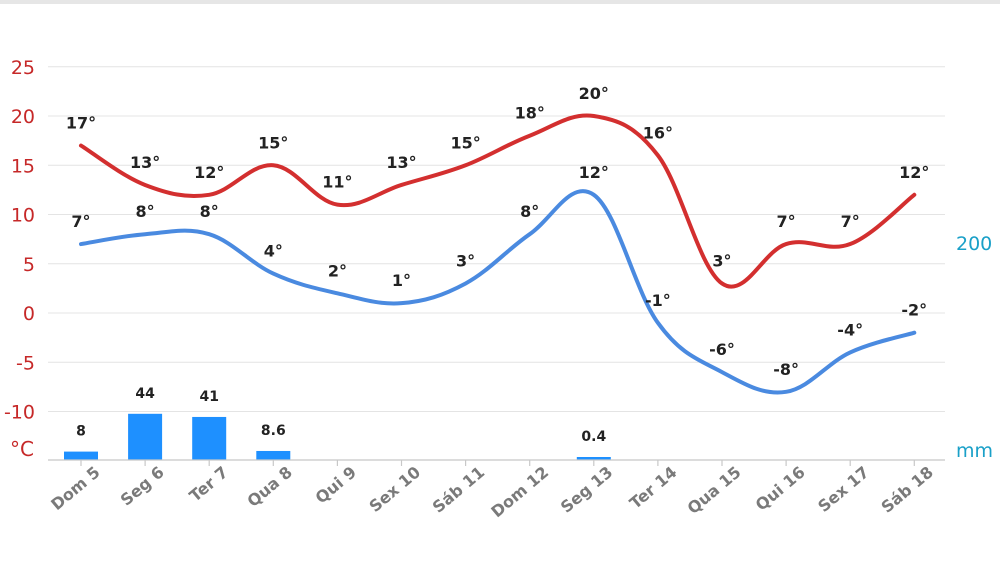 The height and width of the screenshot is (567, 1000). Describe the element at coordinates (337, 182) in the screenshot. I see `max-temp-label: 11°` at that location.